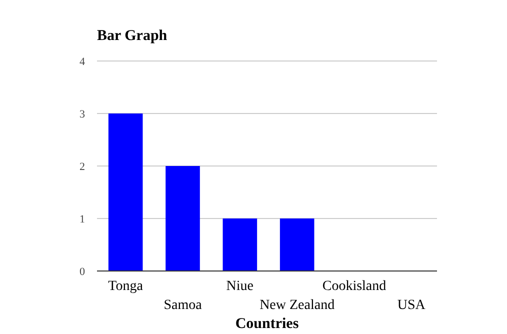 The image size is (507, 334). Describe the element at coordinates (297, 305) in the screenshot. I see `x-tick-label: New Zealand` at that location.